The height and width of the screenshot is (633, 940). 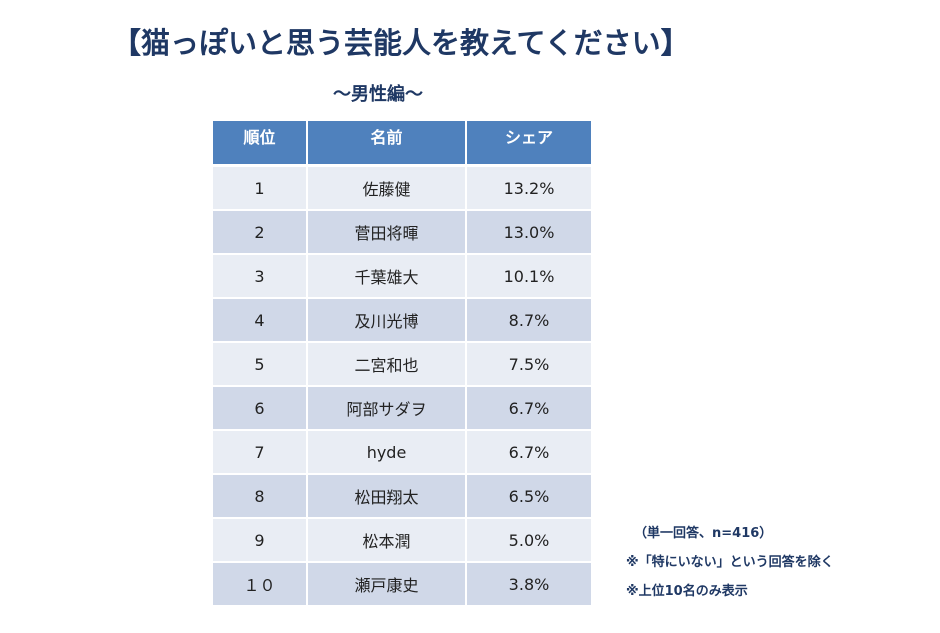 What do you see at coordinates (387, 539) in the screenshot?
I see `cell-name: 松本潤` at bounding box center [387, 539].